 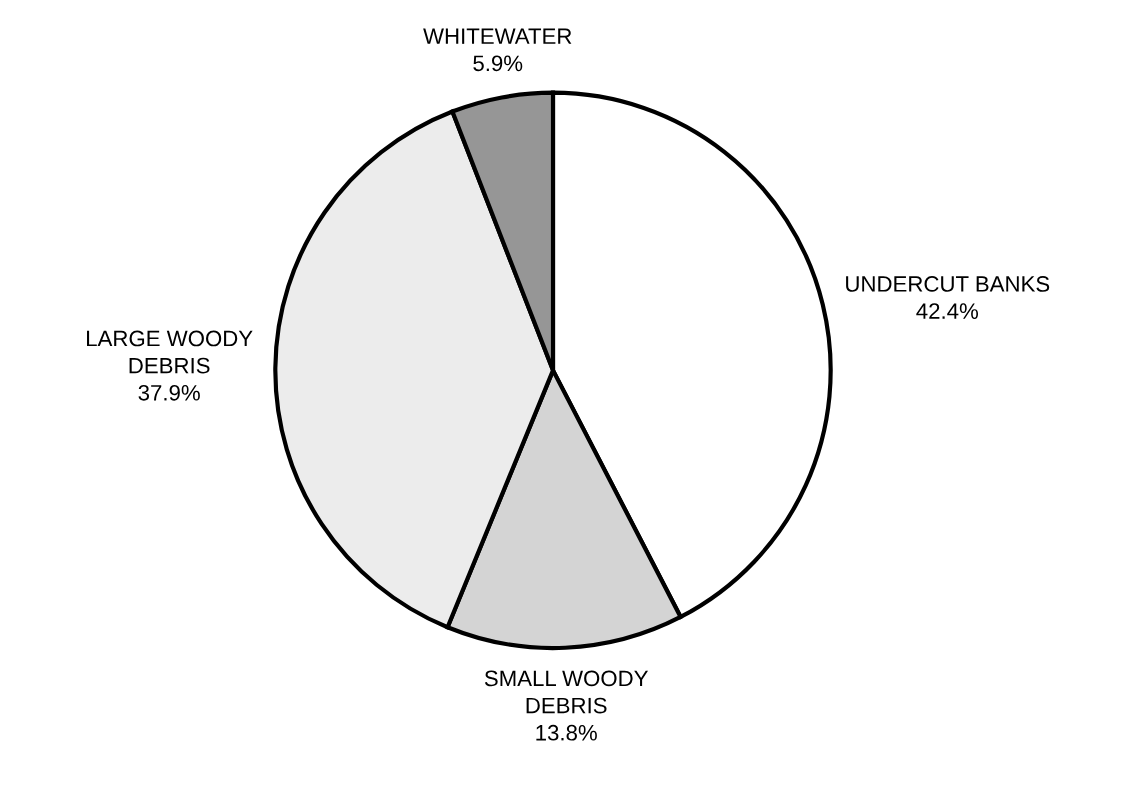 What do you see at coordinates (170, 352) in the screenshot?
I see `slice-label: LARGE WOODY DEBRIS` at bounding box center [170, 352].